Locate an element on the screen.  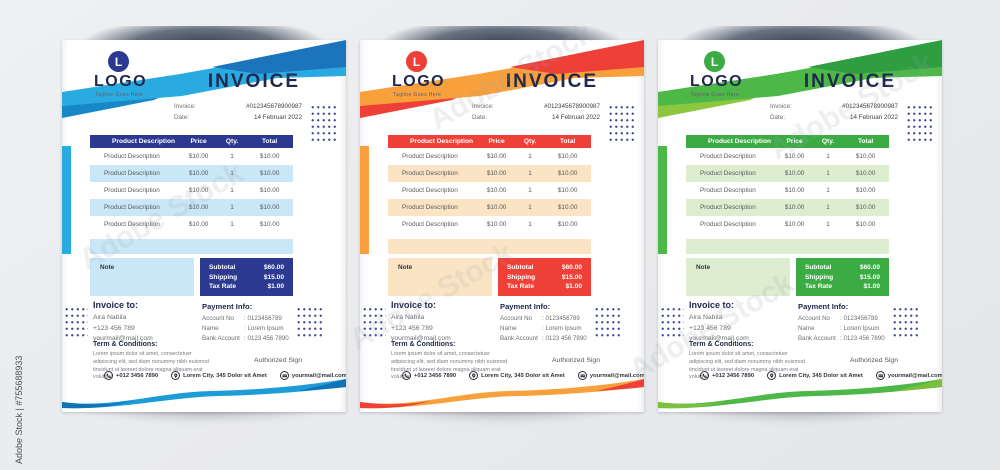
contact-address-text: Lorem City, 345 Dolor sit Amet is located at coordinates (821, 375).